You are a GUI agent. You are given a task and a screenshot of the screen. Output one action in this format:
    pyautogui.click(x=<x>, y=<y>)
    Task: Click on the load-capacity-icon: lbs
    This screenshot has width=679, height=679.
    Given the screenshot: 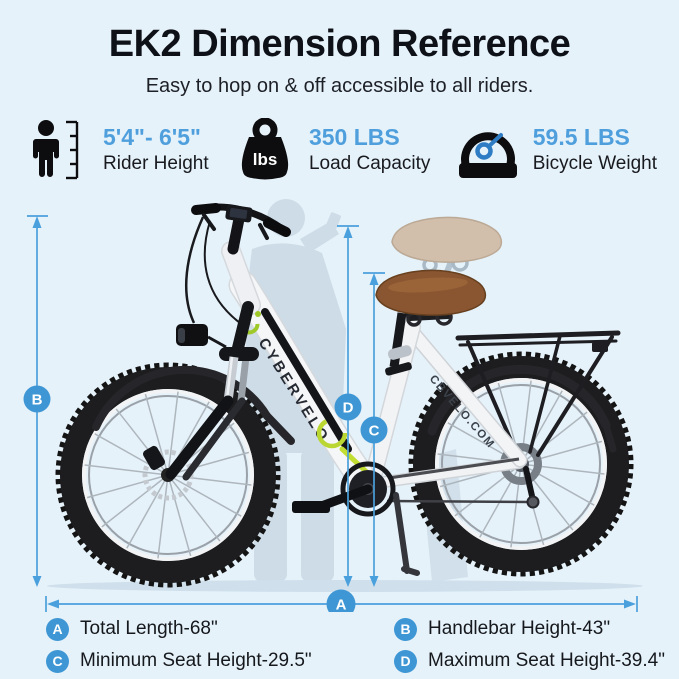 What is the action you would take?
    pyautogui.click(x=265, y=148)
    